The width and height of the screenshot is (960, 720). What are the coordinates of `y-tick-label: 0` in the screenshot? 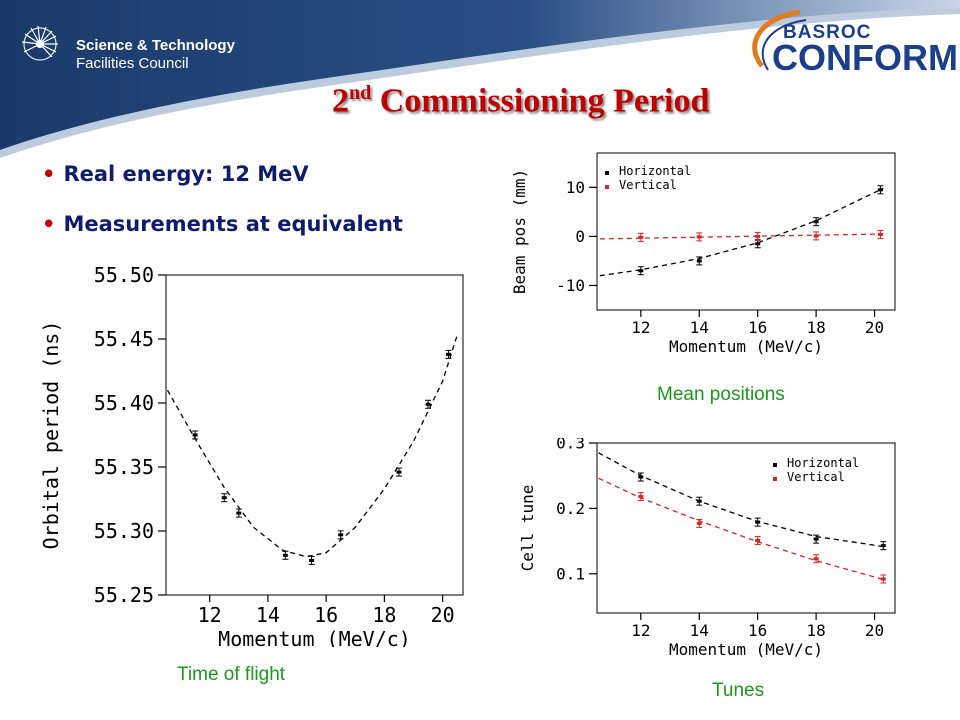 It's located at (580, 236).